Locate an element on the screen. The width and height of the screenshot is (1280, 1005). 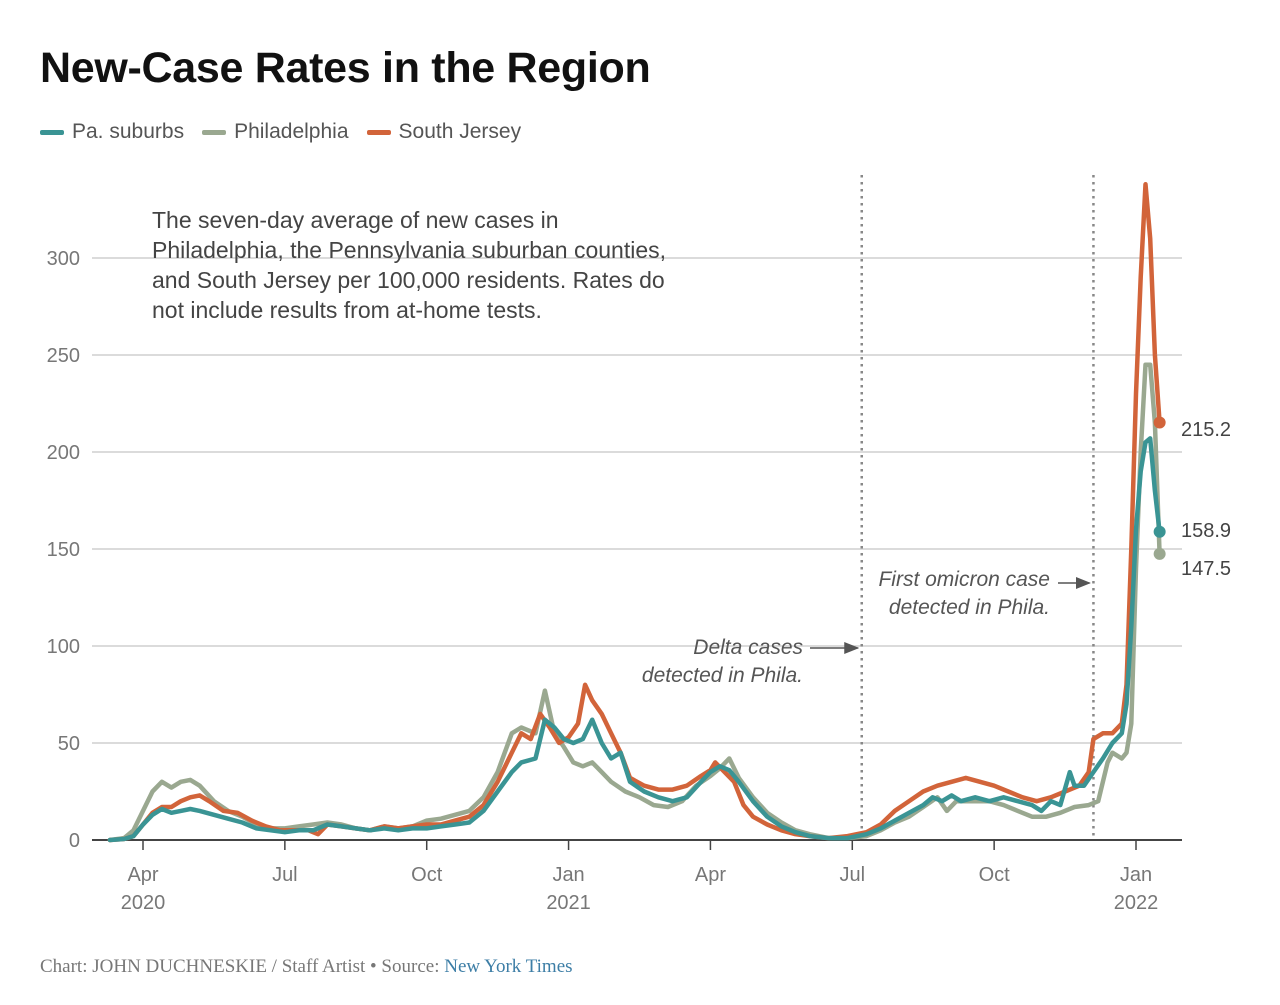
legend-item-philadelphia: Philadelphia is located at coordinates (275, 132).